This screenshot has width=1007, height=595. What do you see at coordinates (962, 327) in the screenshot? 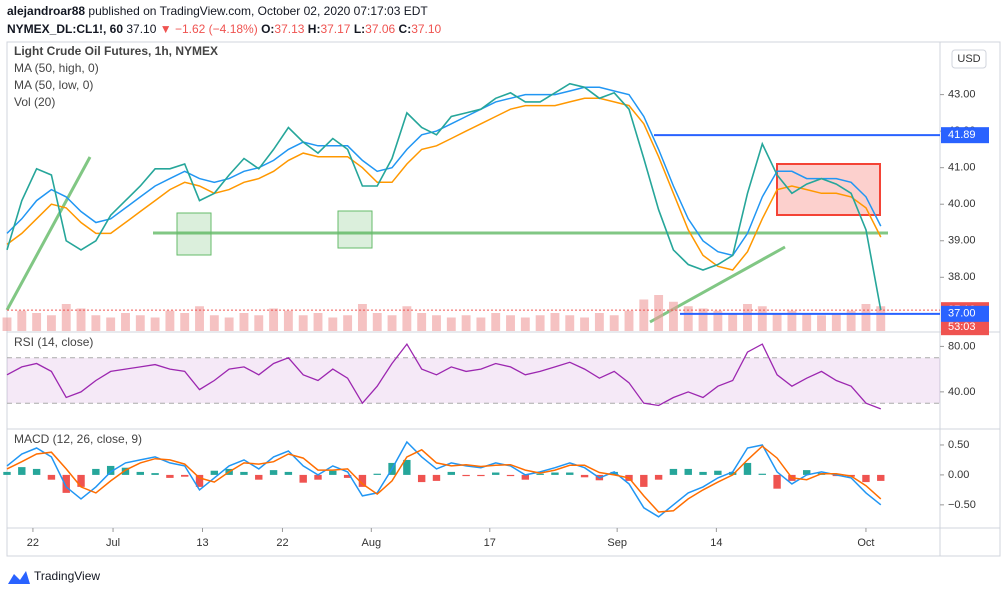
I see `countdown: 53:03` at bounding box center [962, 327].